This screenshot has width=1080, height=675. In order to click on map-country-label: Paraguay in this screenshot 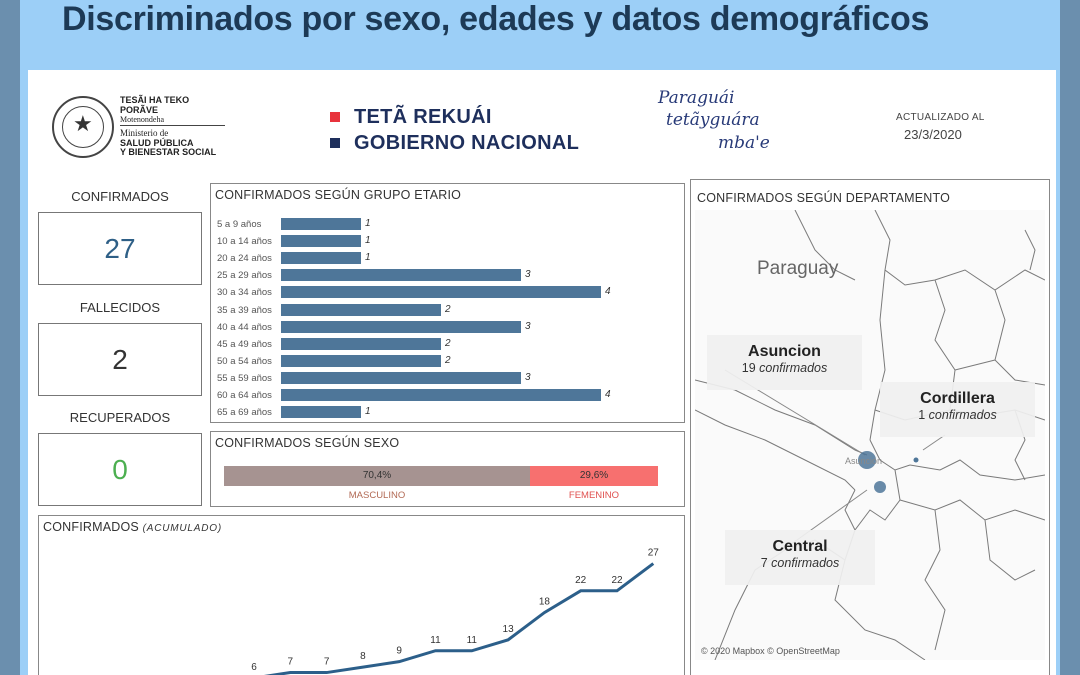, I will do `click(798, 268)`.